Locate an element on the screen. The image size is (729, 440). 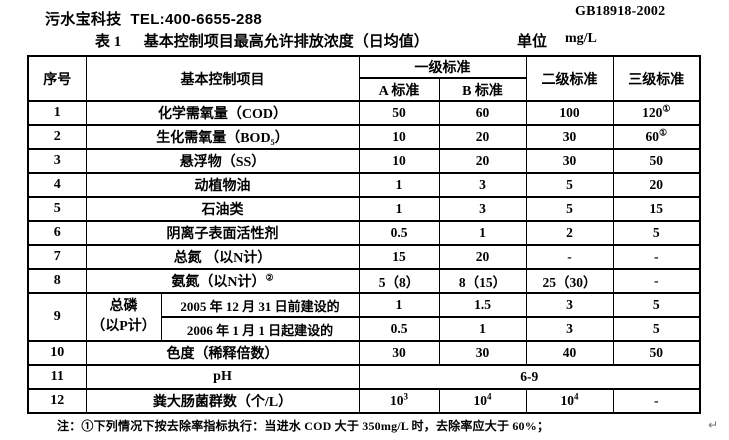
table-row-ph: 11 pH 6-9 is located at coordinates (364, 377).